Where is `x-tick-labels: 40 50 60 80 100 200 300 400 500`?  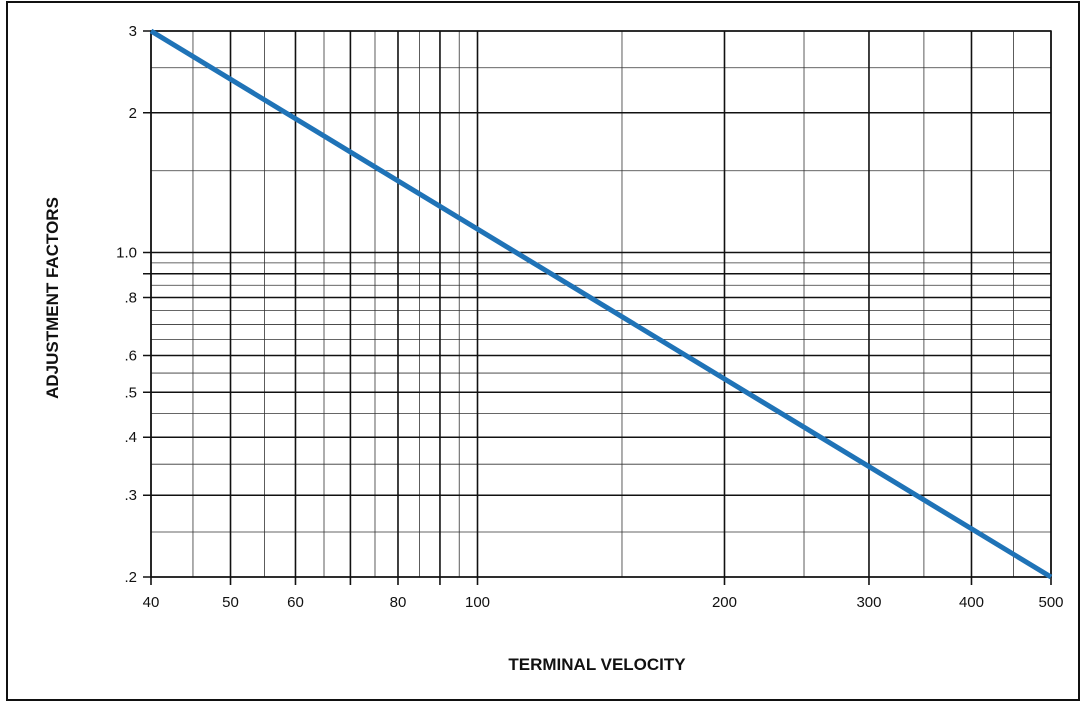
x-tick-labels: 40 50 60 80 100 200 300 400 500 is located at coordinates (603, 602).